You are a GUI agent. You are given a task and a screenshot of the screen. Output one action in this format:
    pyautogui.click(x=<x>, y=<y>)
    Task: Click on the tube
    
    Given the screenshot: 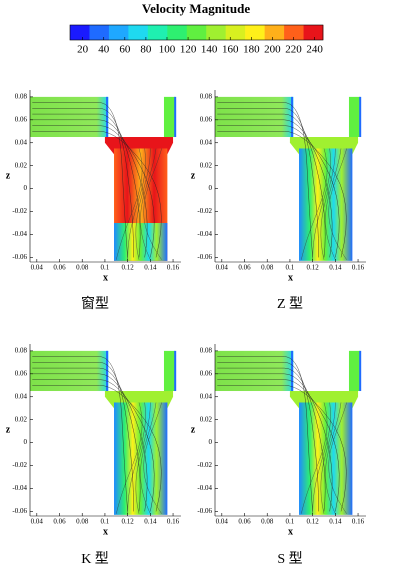 What is the action you would take?
    pyautogui.click(x=141, y=458)
    